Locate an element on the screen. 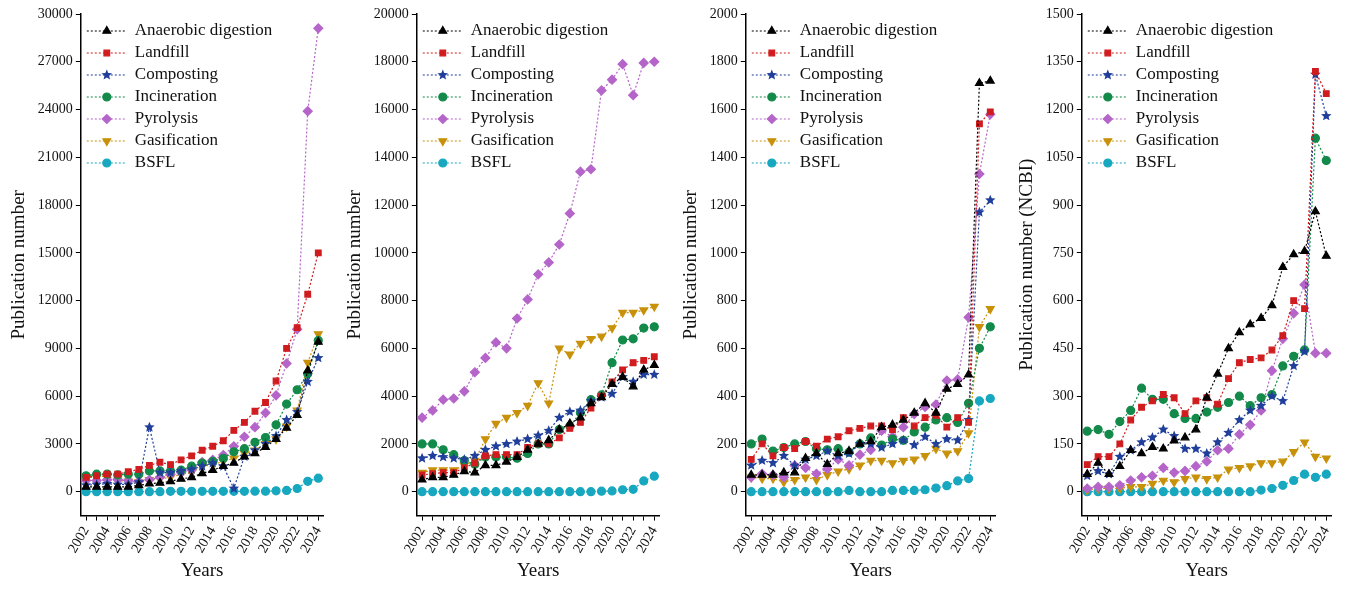 The image size is (1346, 590). y-tick-label: 16000 is located at coordinates (391, 109).